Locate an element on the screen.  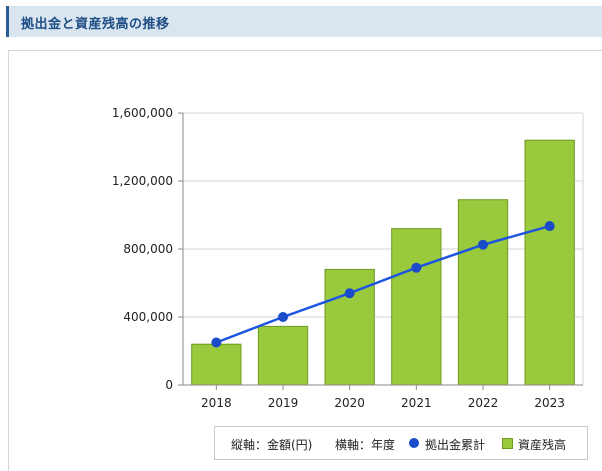
x-tick-label: 2021 is located at coordinates (416, 403).